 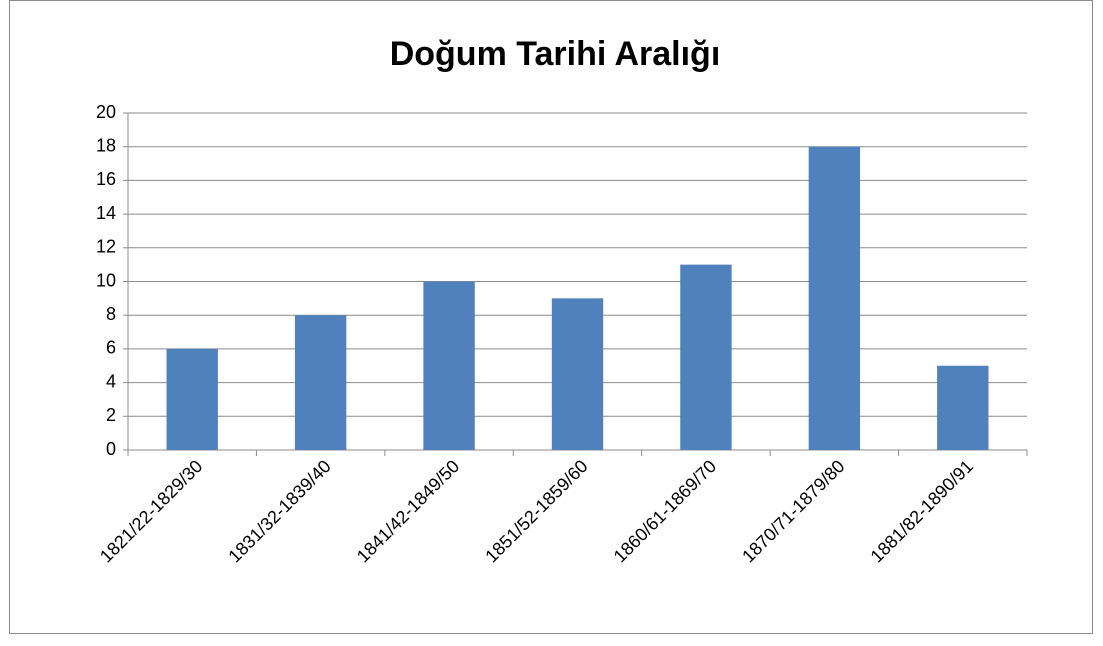 I want to click on y-tick-label: 2, so click(x=111, y=415).